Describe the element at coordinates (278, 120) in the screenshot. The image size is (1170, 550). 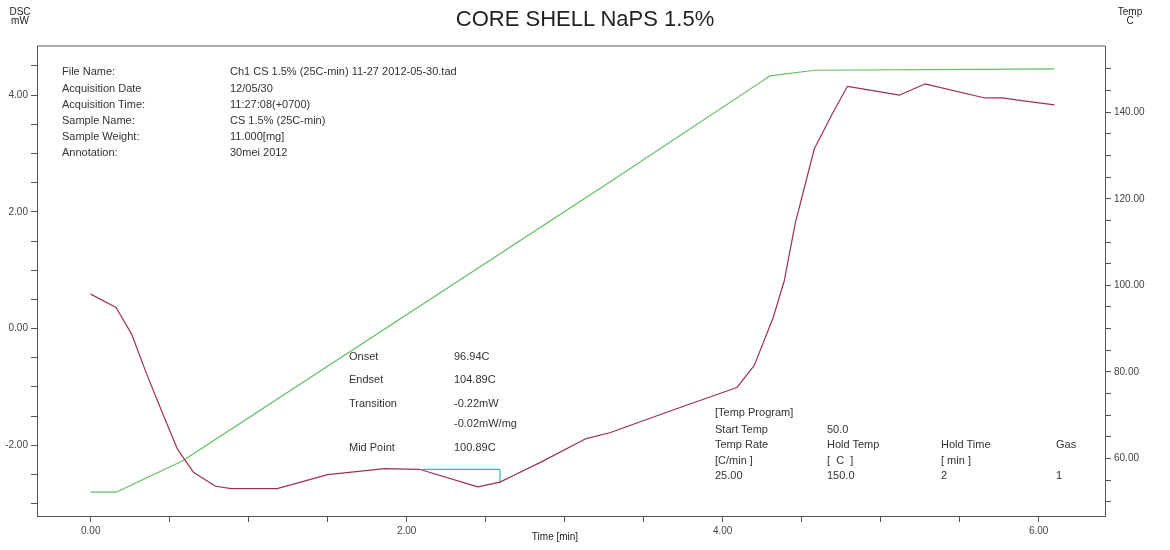
I see `annotation: CS 1.5% (25C-min)` at that location.